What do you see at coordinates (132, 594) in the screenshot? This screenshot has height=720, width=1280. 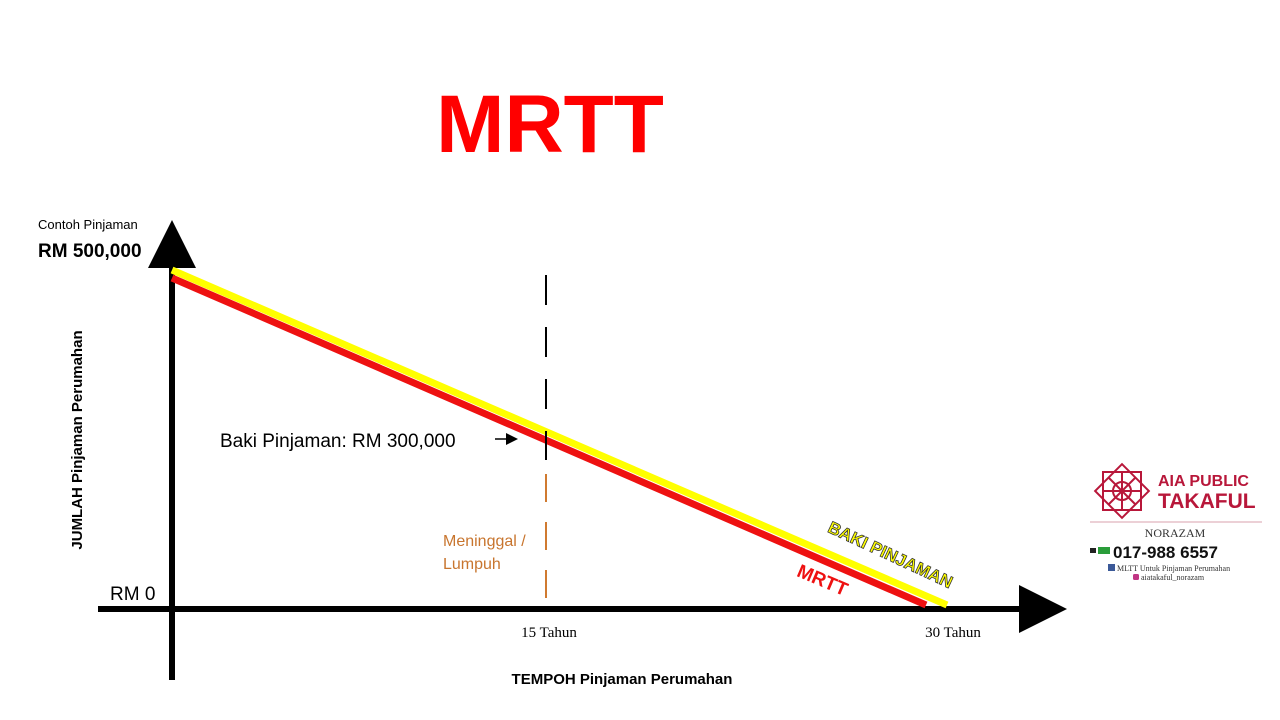 I see `y-bottom-value: RM 0` at bounding box center [132, 594].